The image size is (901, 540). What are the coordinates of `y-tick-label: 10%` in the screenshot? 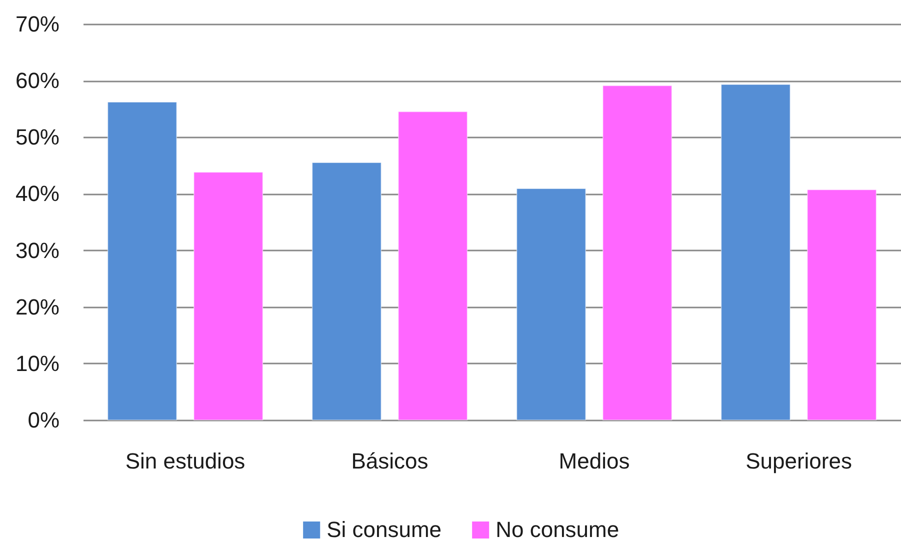 It's located at (37, 363).